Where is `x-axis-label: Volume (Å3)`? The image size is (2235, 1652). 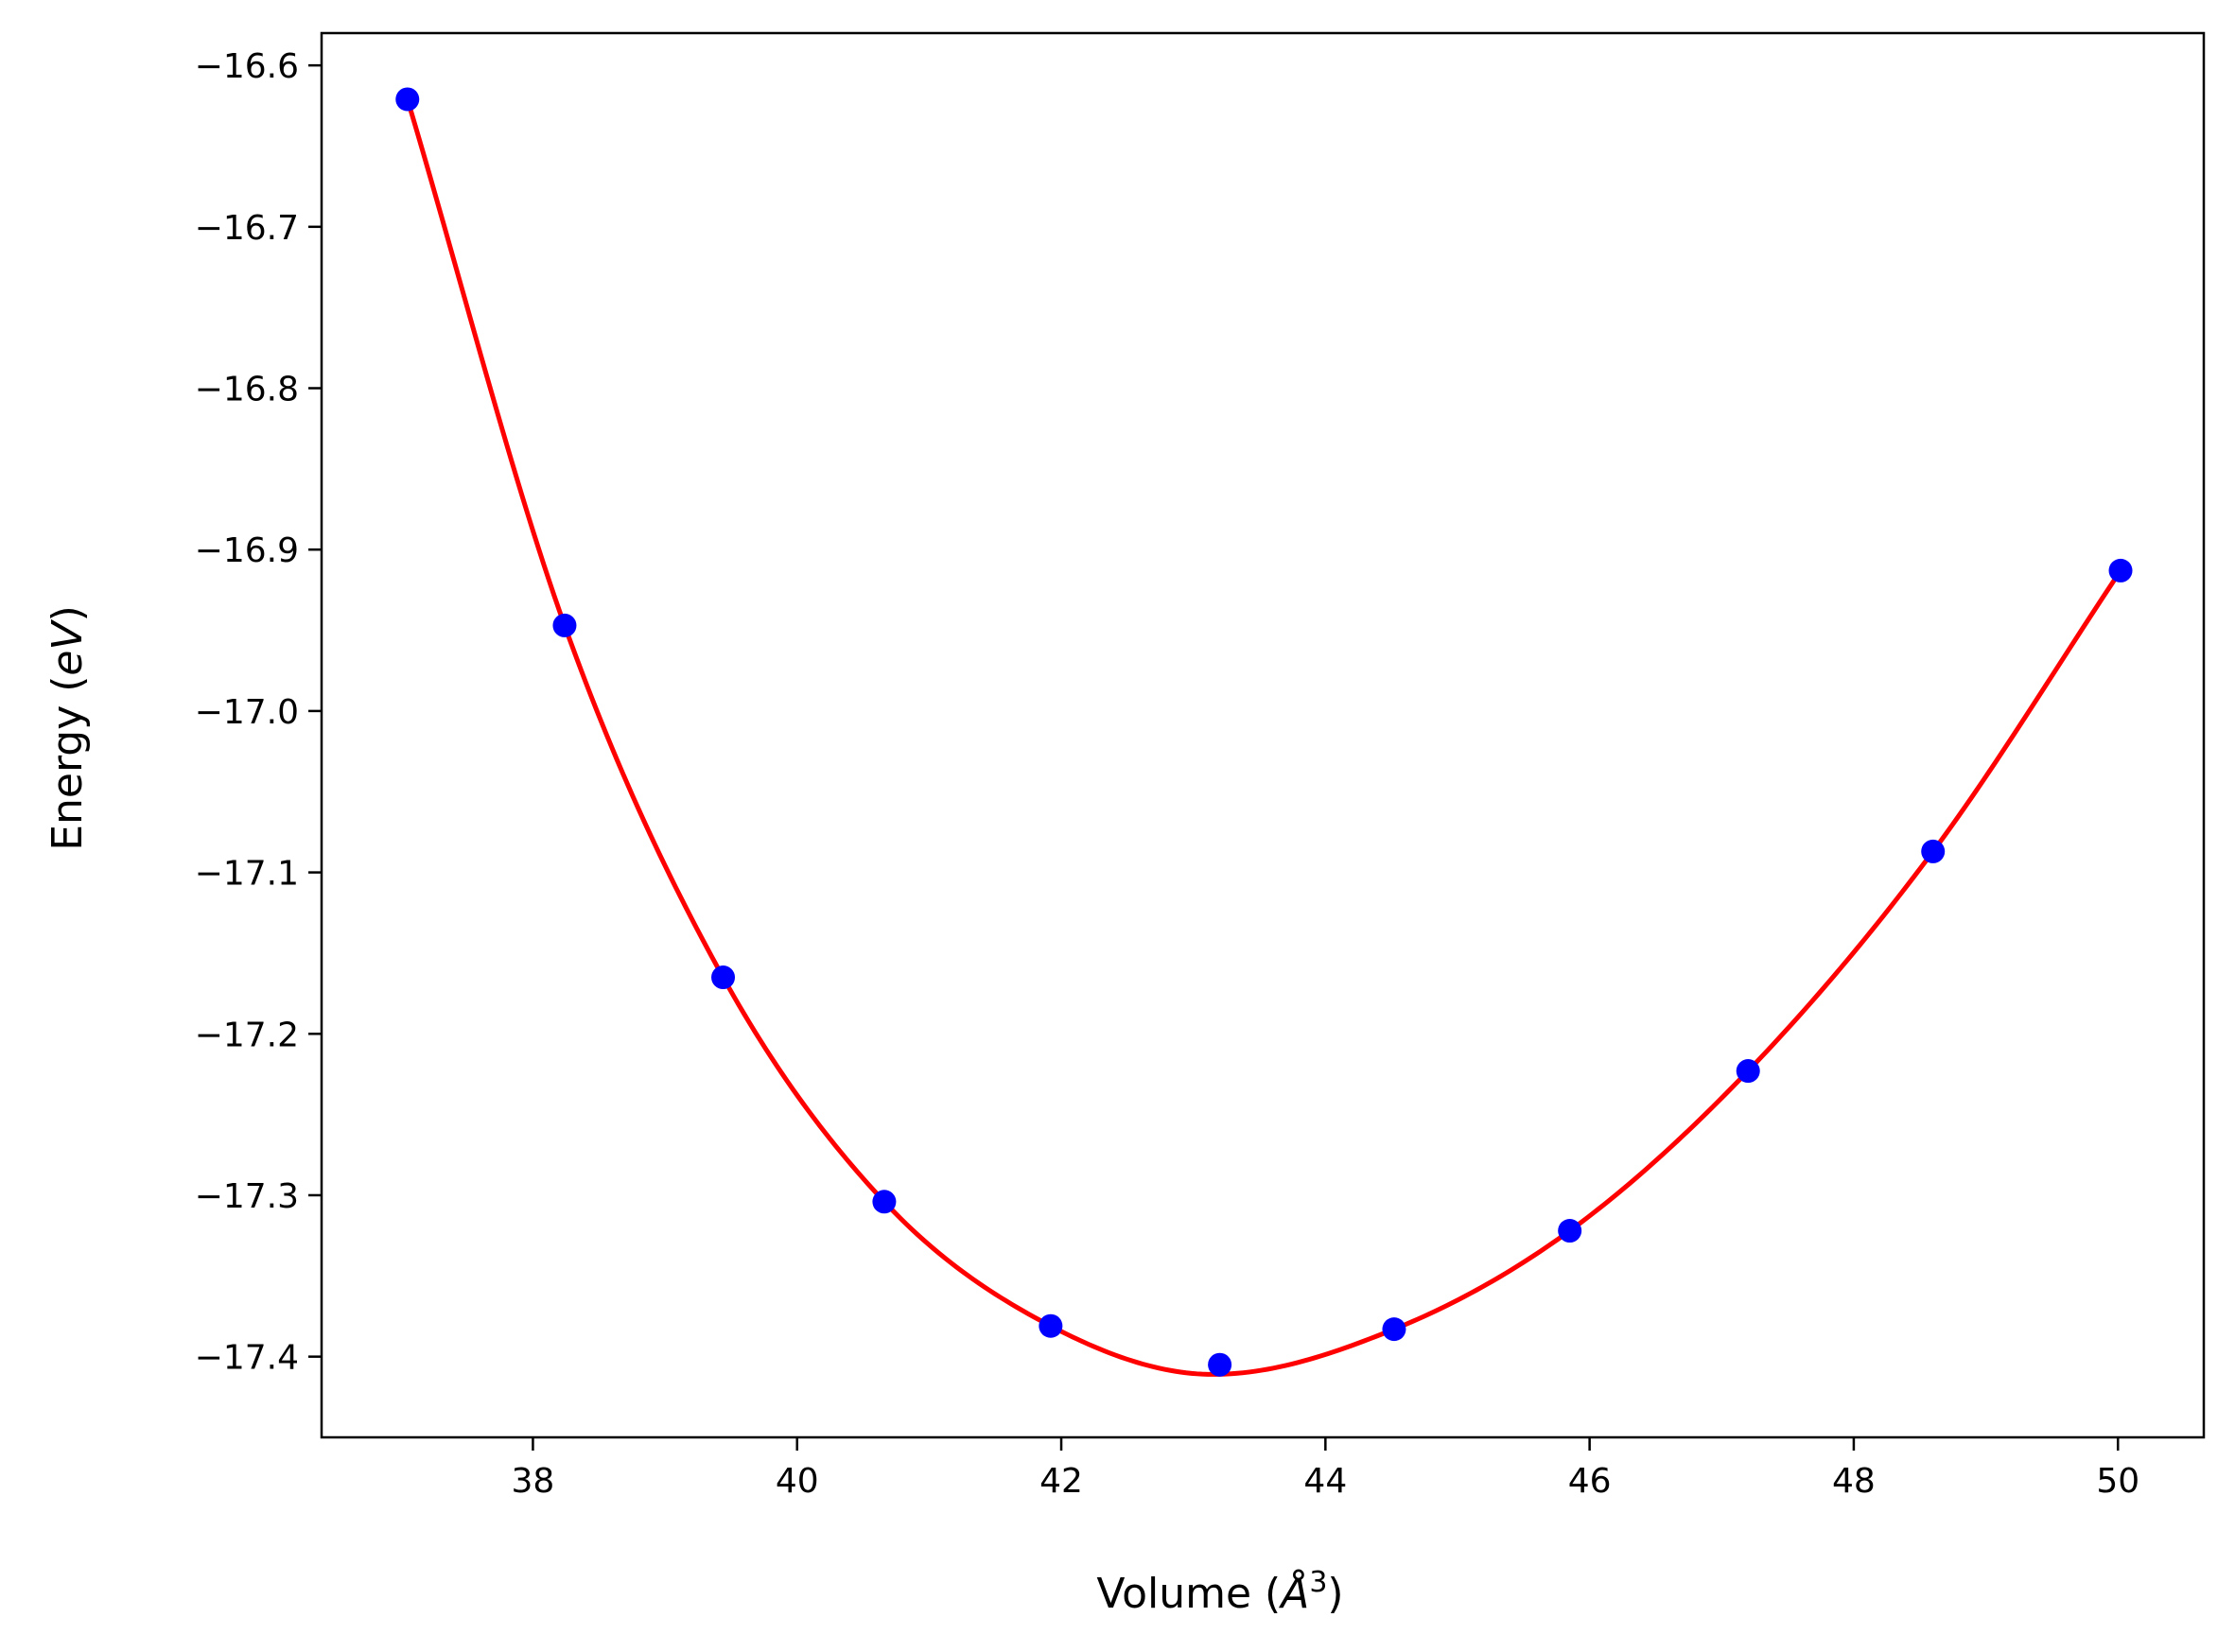
x-axis-label: Volume (Å3) is located at coordinates (1219, 1593).